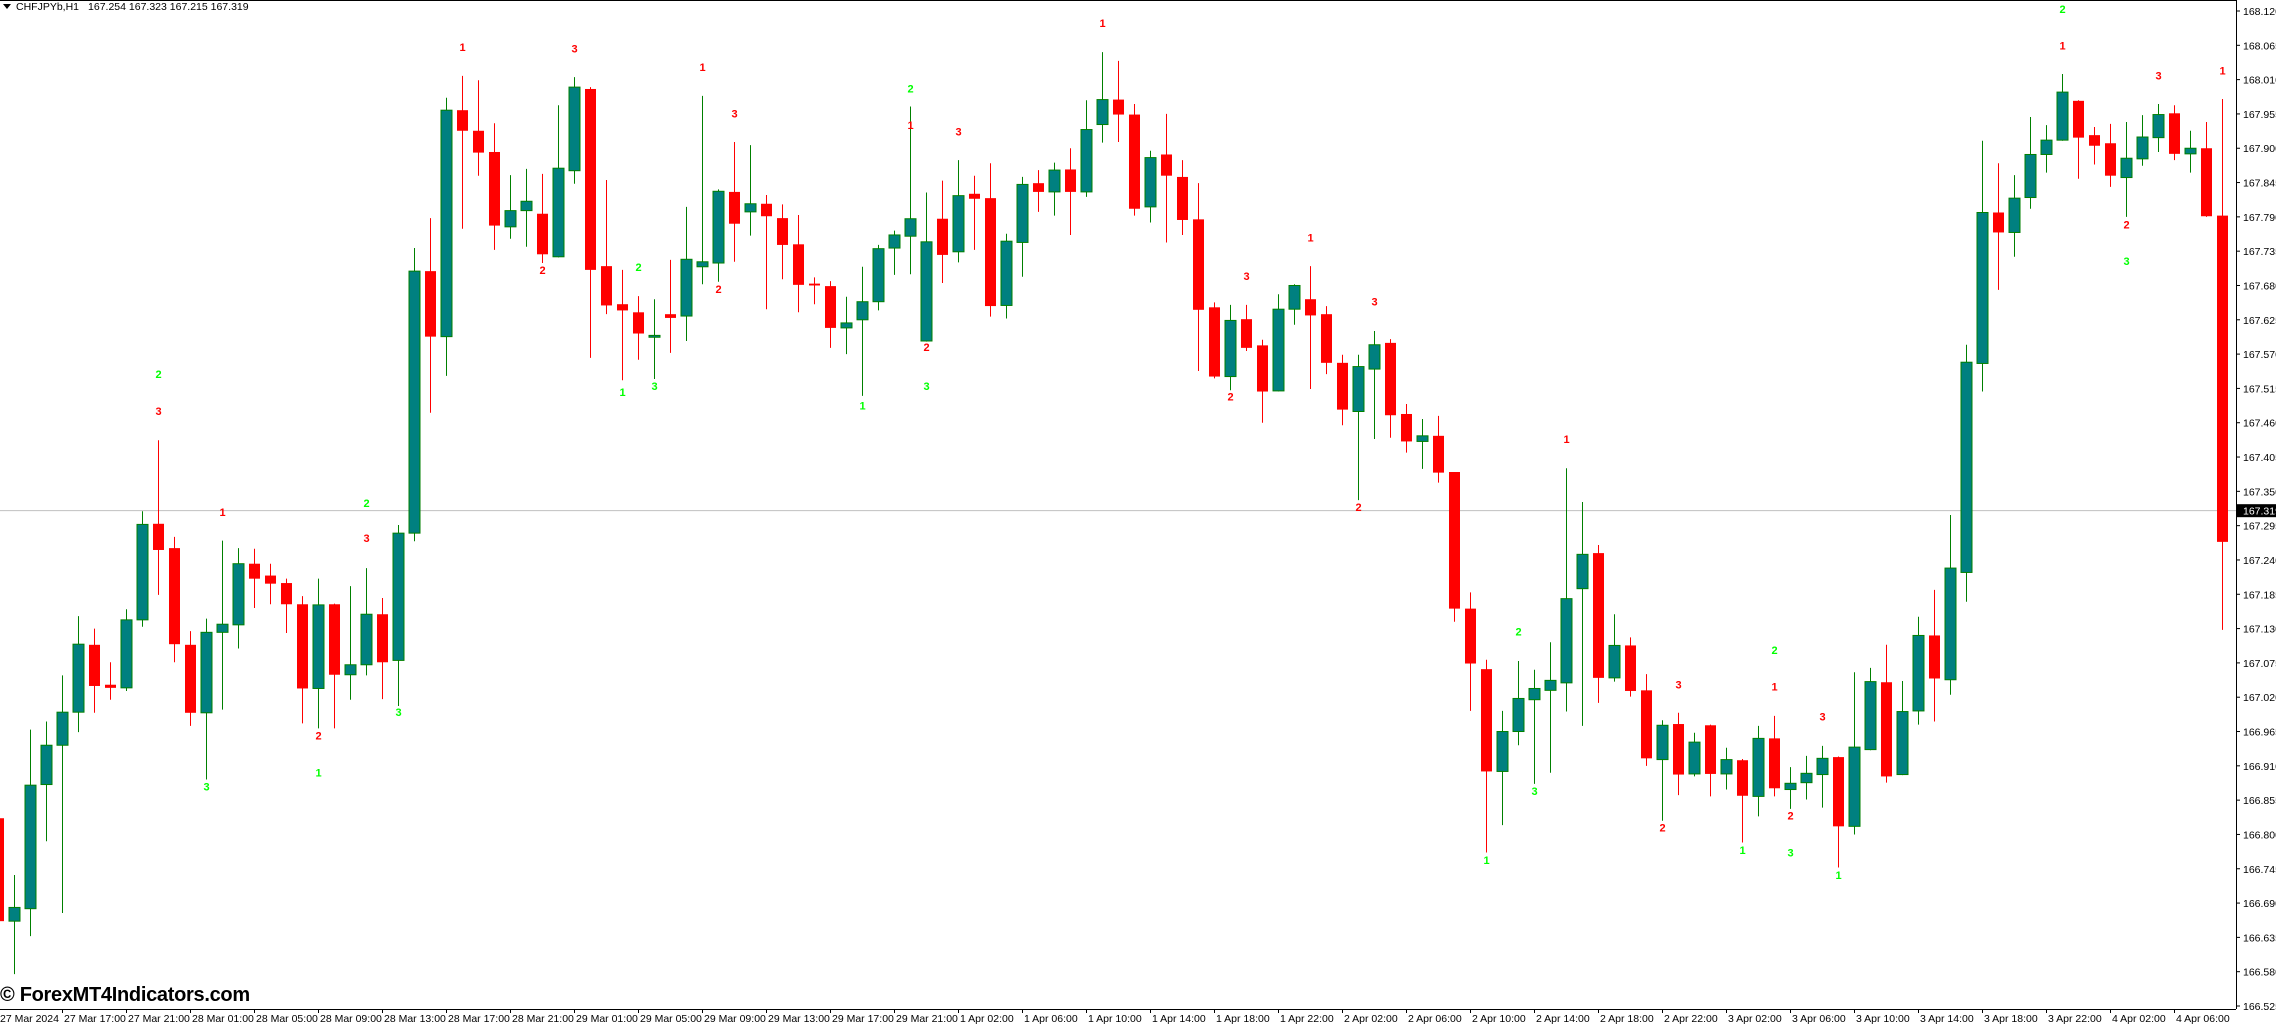  I want to click on price-tick-label: 167.185, so click(2259, 595).